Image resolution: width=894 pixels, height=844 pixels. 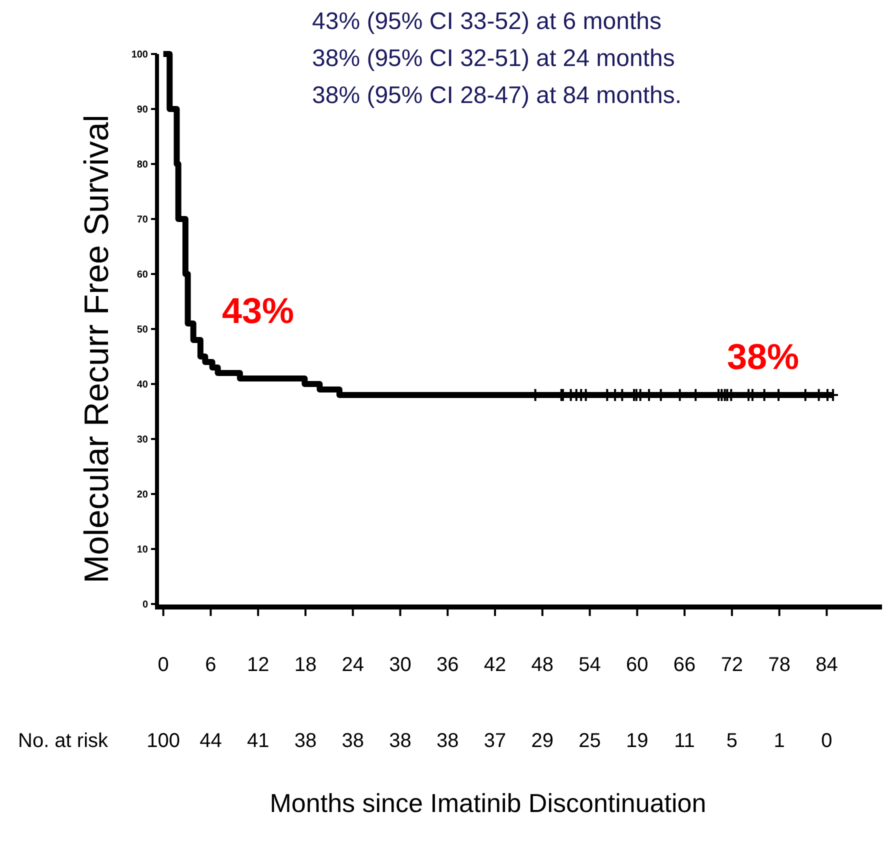 What do you see at coordinates (589, 741) in the screenshot?
I see `text: 25` at bounding box center [589, 741].